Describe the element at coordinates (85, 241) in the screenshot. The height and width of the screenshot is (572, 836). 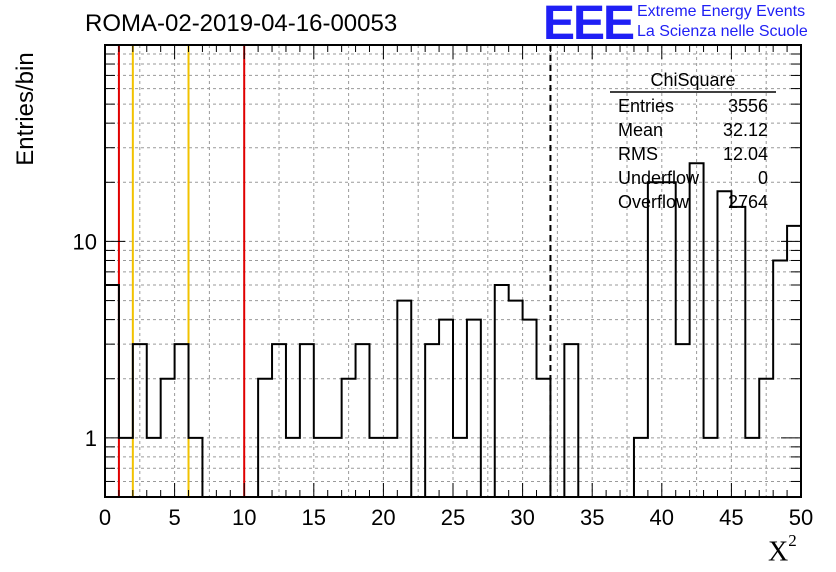
I see `y-tick-label: 10` at that location.